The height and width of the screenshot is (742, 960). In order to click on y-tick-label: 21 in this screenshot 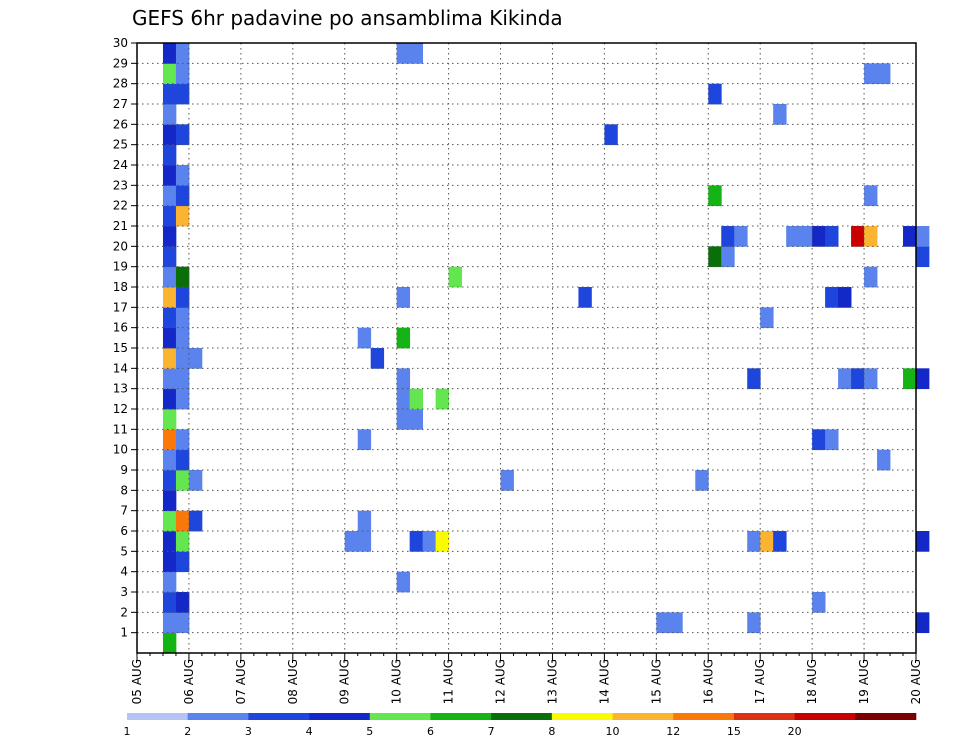, I will do `click(120, 226)`.